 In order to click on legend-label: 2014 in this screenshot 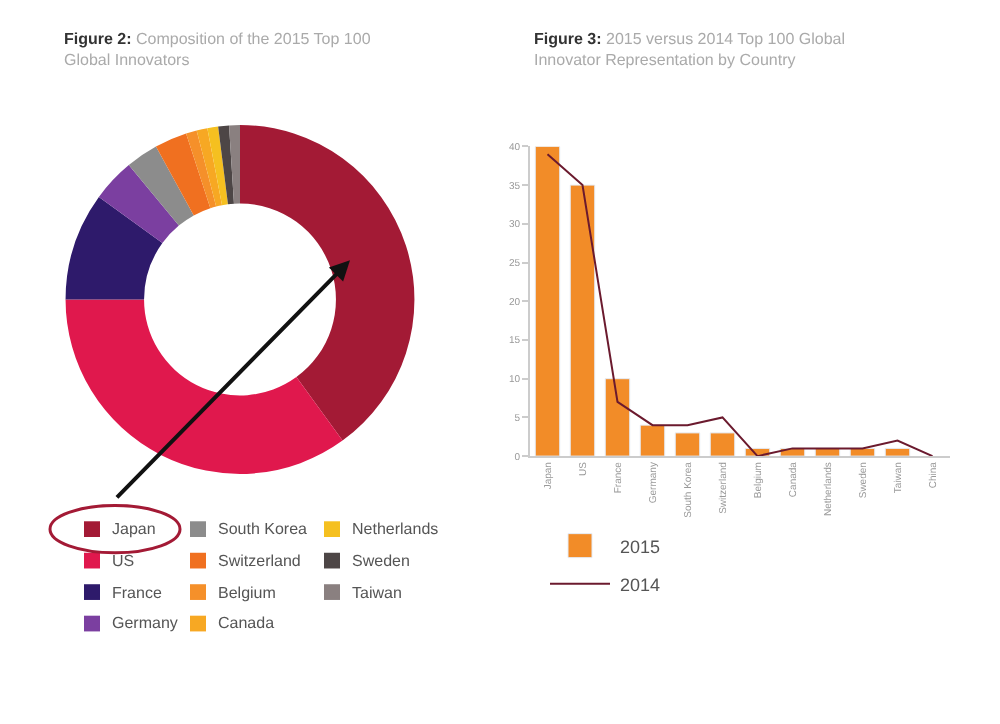, I will do `click(640, 584)`.